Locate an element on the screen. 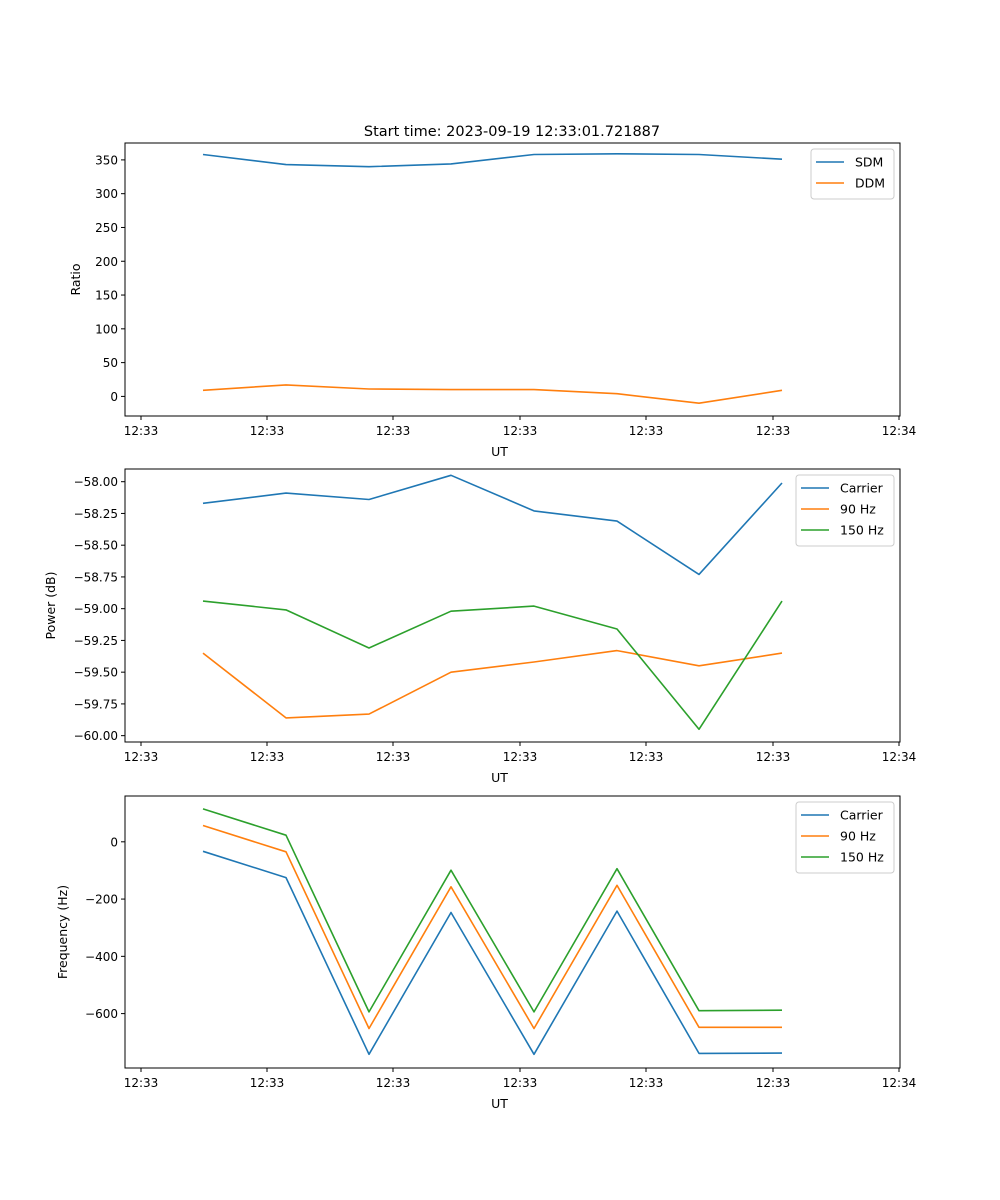  y-tick-label: −59.00 is located at coordinates (96, 609).